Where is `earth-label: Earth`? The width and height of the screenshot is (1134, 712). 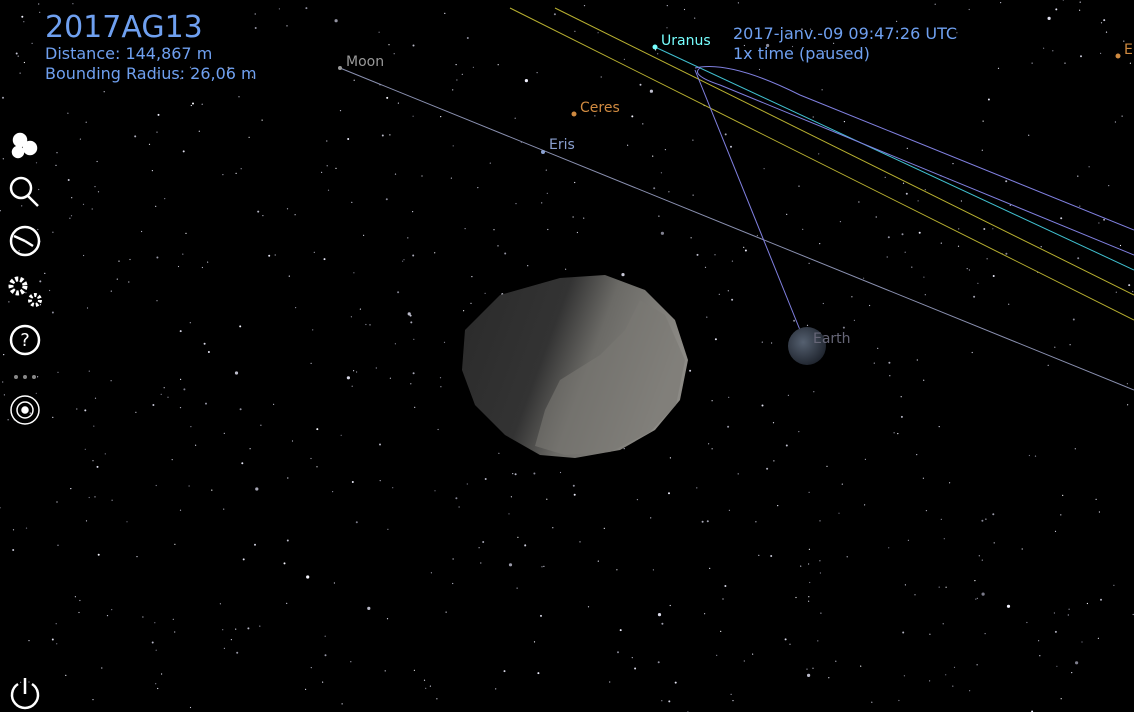 earth-label: Earth is located at coordinates (832, 339).